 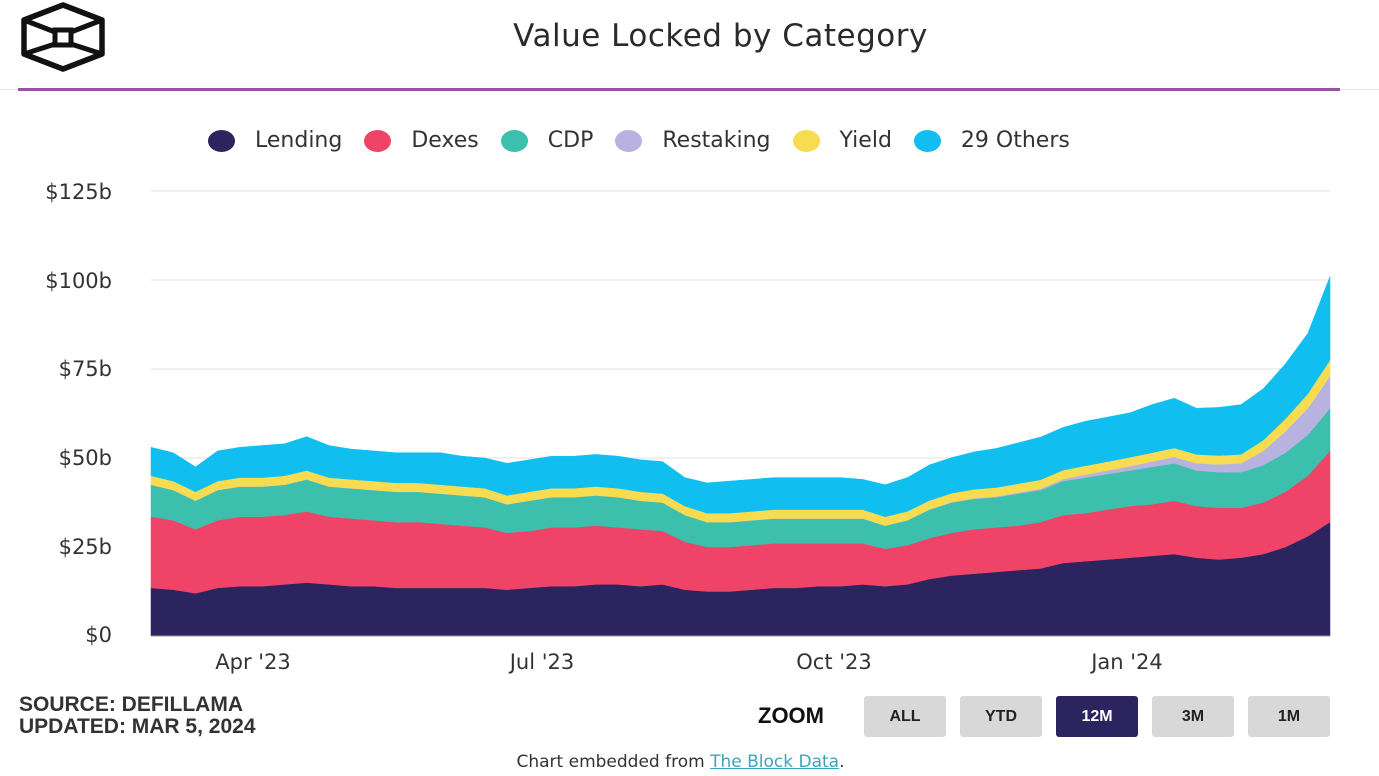 What do you see at coordinates (78, 192) in the screenshot?
I see `y-tick-label: $125b` at bounding box center [78, 192].